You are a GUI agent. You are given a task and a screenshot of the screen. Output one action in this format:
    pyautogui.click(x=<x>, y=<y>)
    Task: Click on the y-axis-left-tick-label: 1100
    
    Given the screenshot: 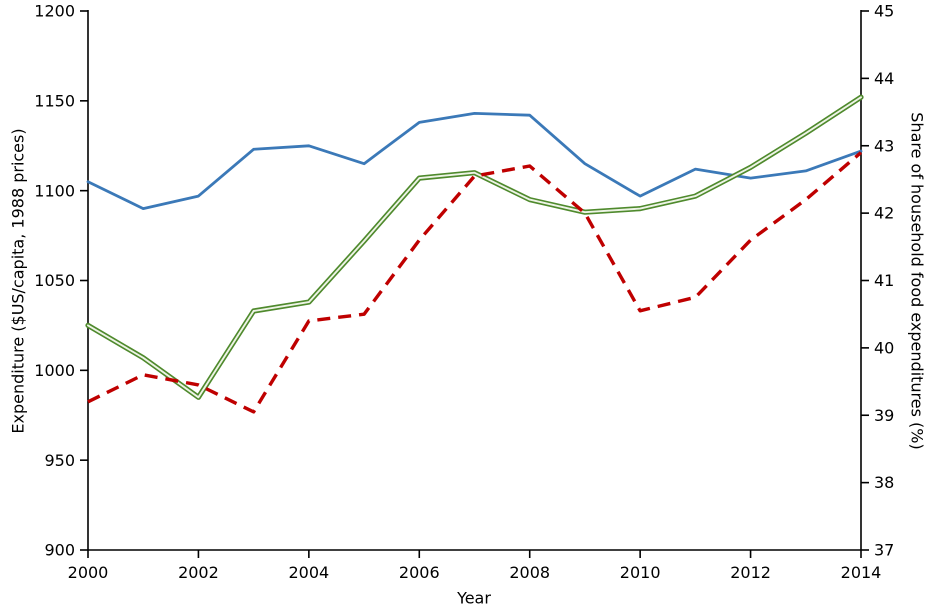 What is the action you would take?
    pyautogui.click(x=54, y=190)
    